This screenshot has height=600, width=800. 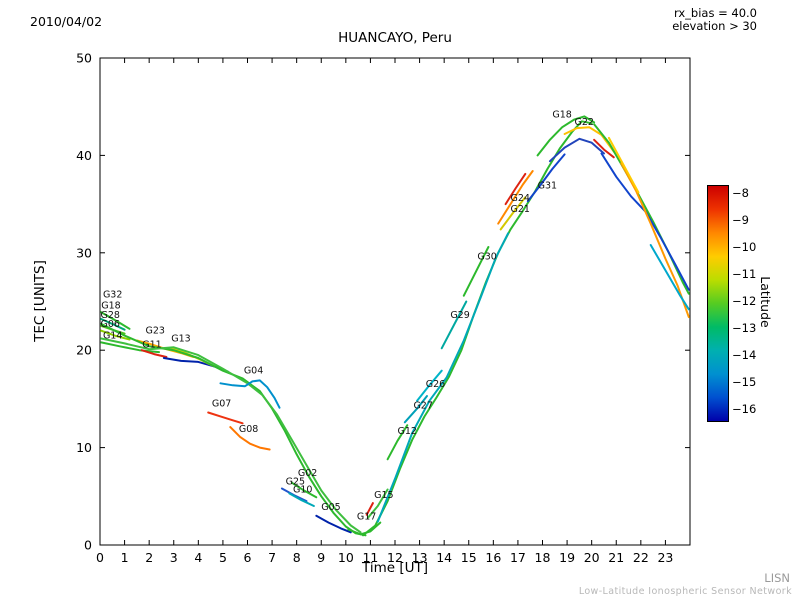 What do you see at coordinates (250, 438) in the screenshot?
I see `satellite-track-G08` at bounding box center [250, 438].